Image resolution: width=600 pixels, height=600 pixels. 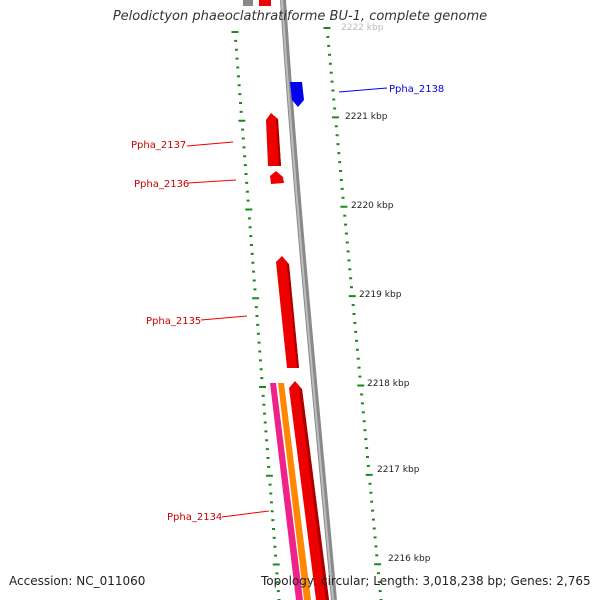 What do you see at coordinates (256, 315) in the screenshot?
I see `left-tick-track` at bounding box center [256, 315].